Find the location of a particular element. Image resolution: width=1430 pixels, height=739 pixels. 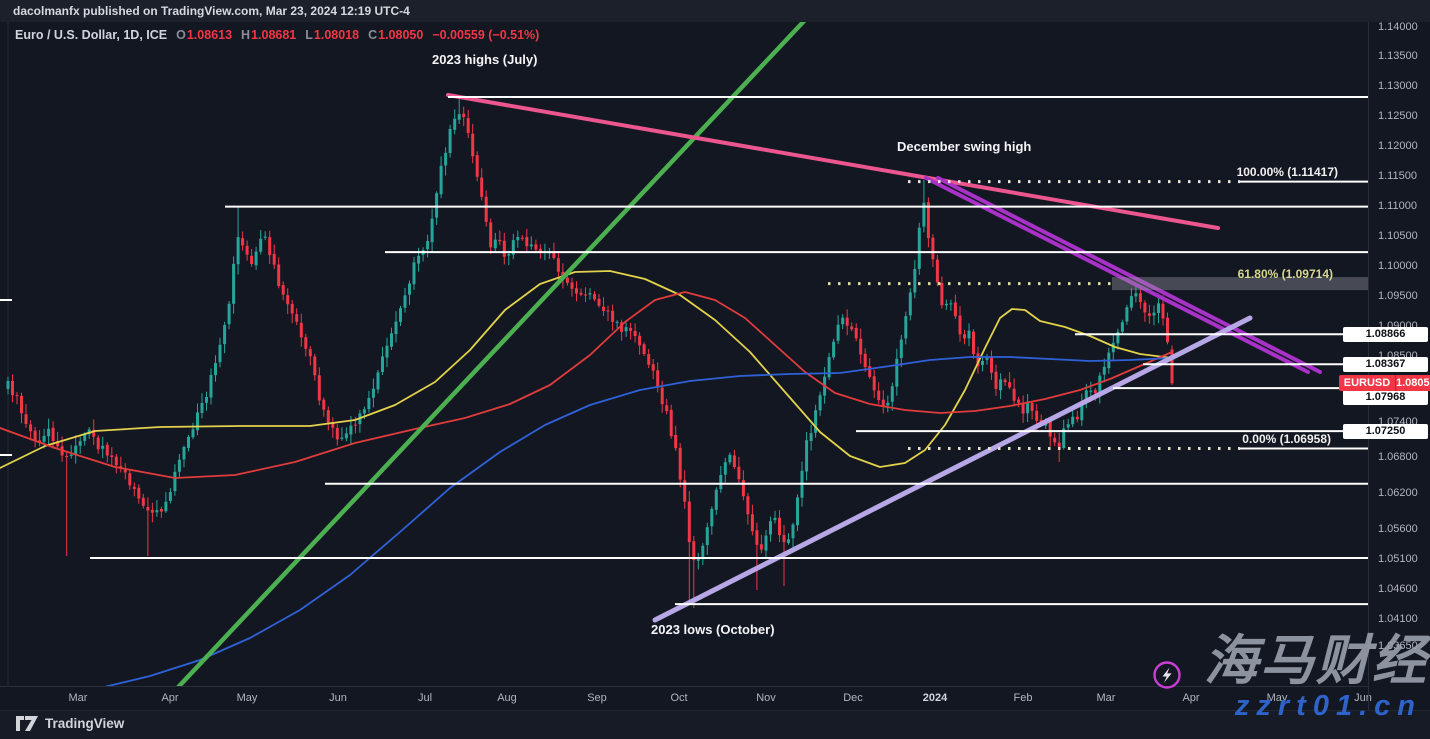

watermark-cn: 海马财经 is located at coordinates (1316, 661).